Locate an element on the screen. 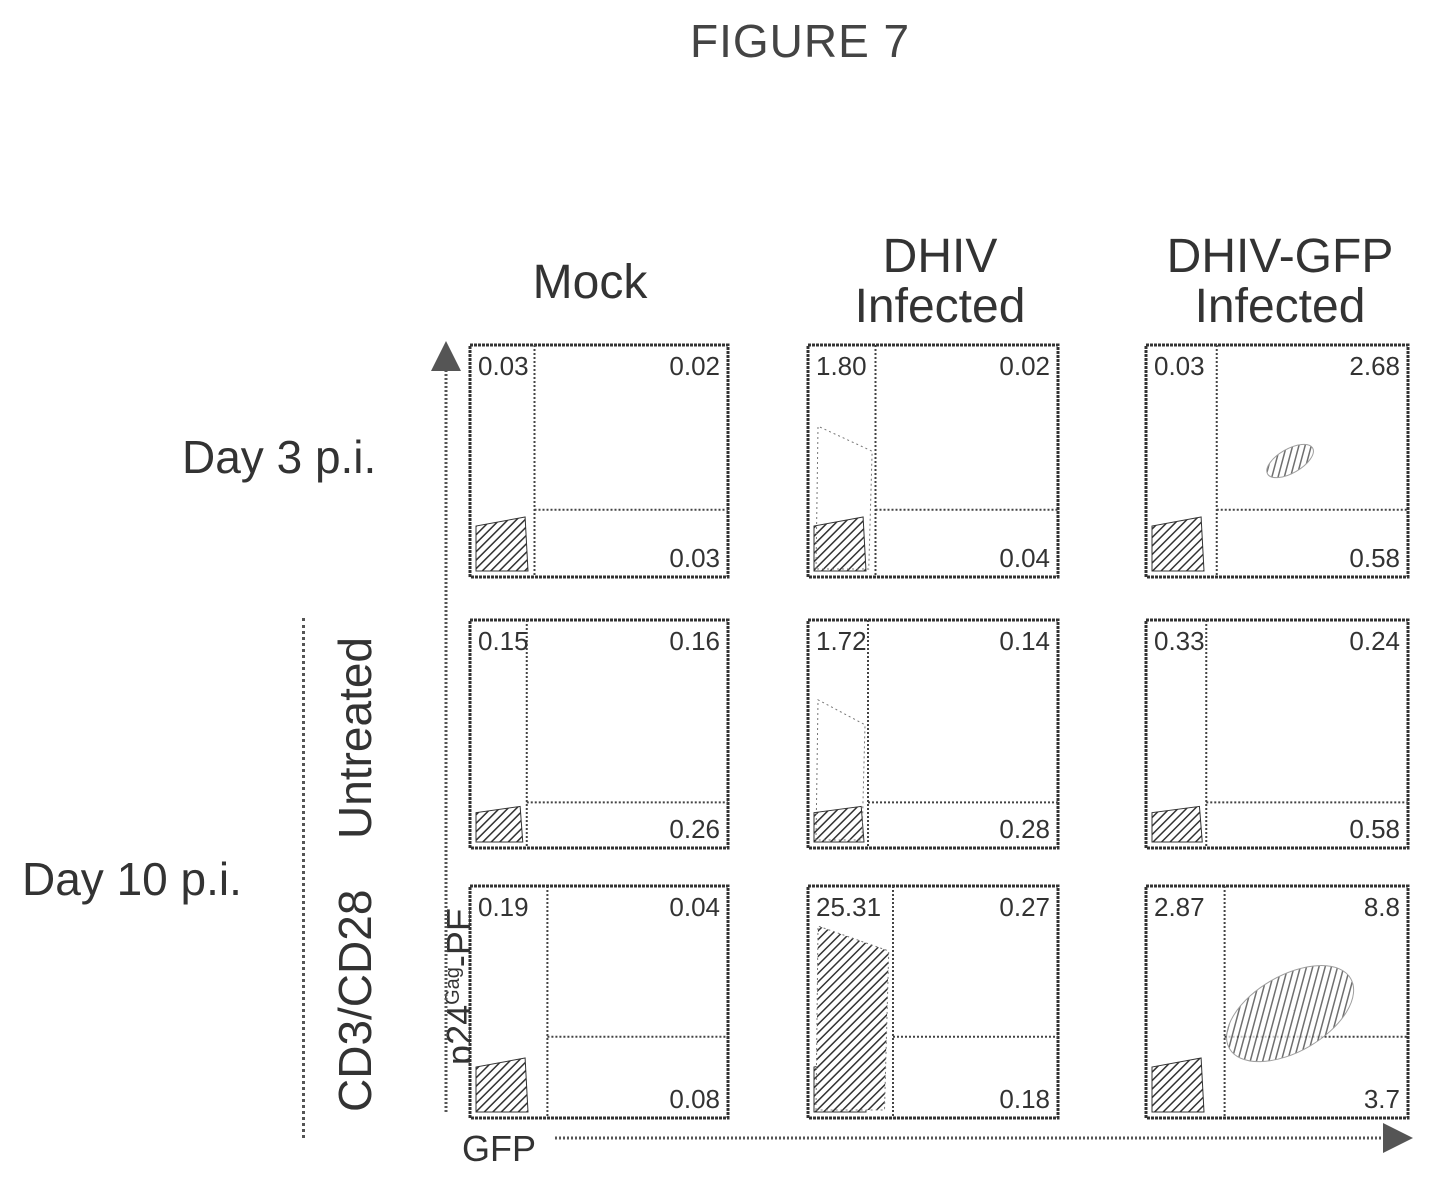 The height and width of the screenshot is (1190, 1446). quadrant-lower-right-value: 3.7 is located at coordinates (1382, 1099).